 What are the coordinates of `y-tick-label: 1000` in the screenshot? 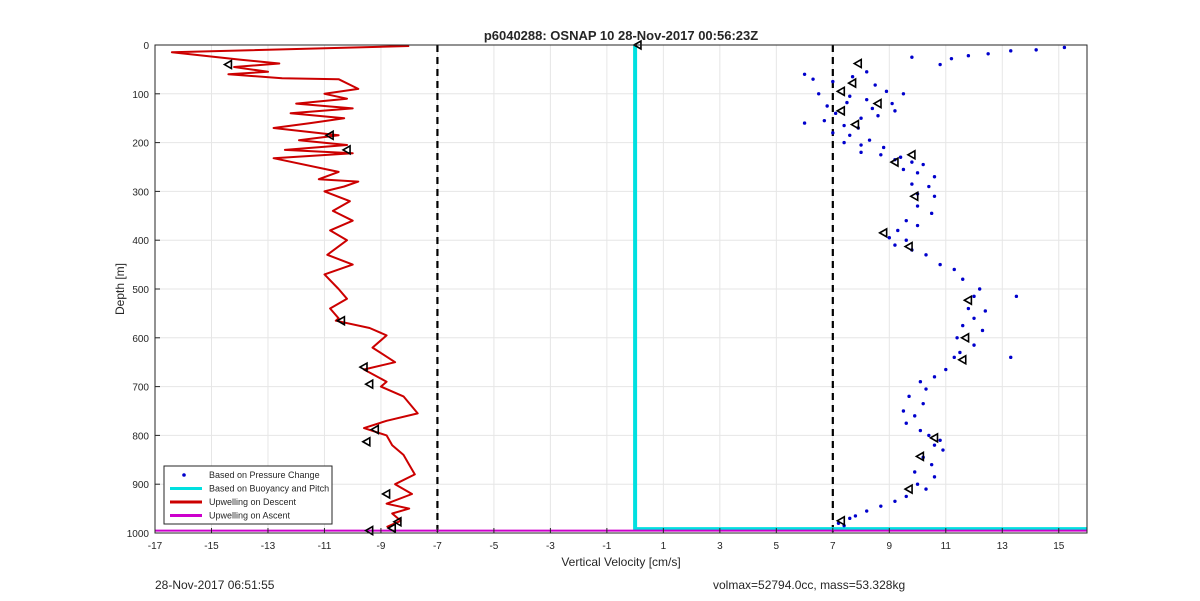 It's located at (138, 534).